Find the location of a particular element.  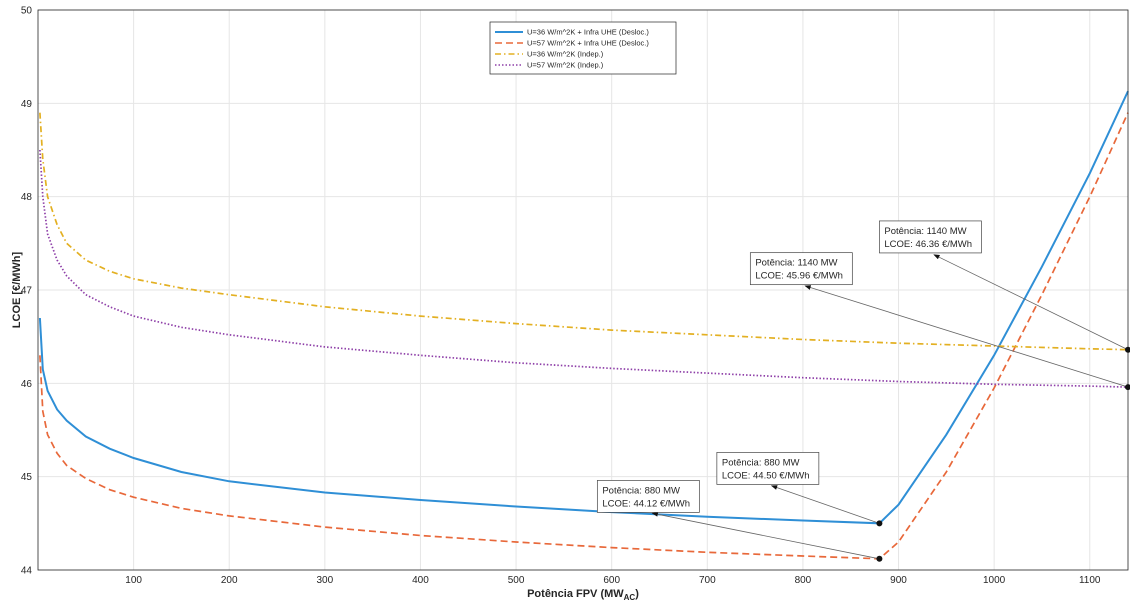

y-axis-label: LCOE [€/MWh] is located at coordinates (17, 289).